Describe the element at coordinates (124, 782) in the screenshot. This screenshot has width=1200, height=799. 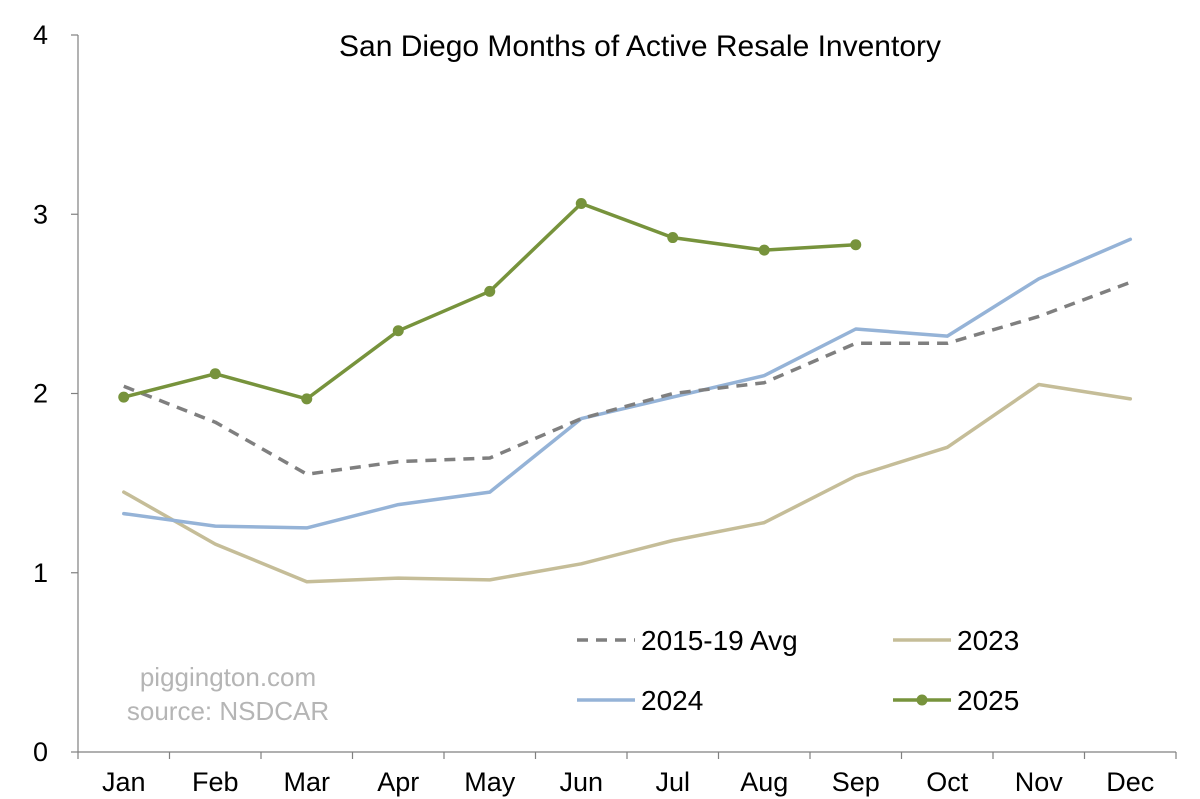
I see `x-tick-label: Jan` at that location.